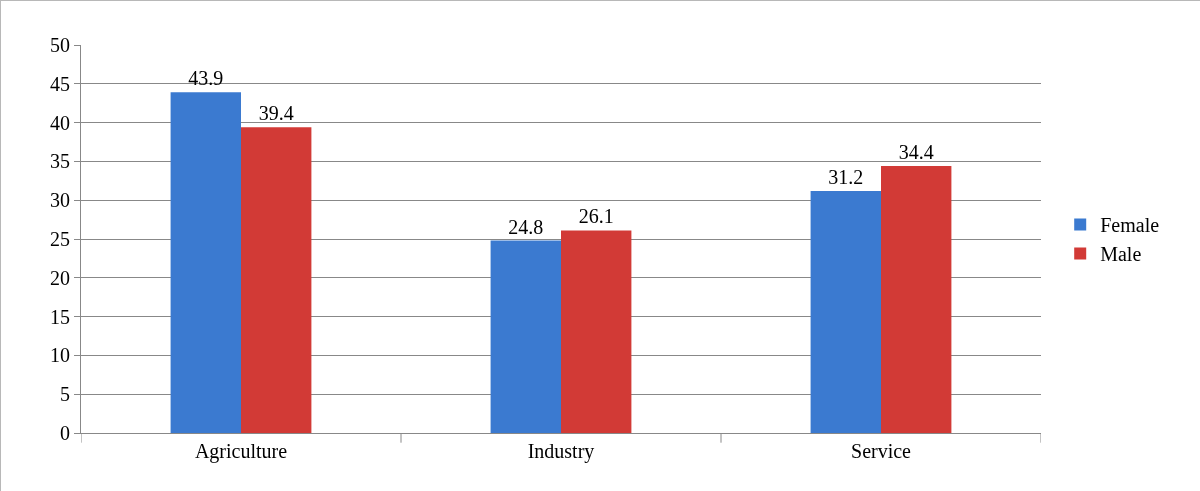  Describe the element at coordinates (916, 152) in the screenshot. I see `data-label: 34.4` at that location.